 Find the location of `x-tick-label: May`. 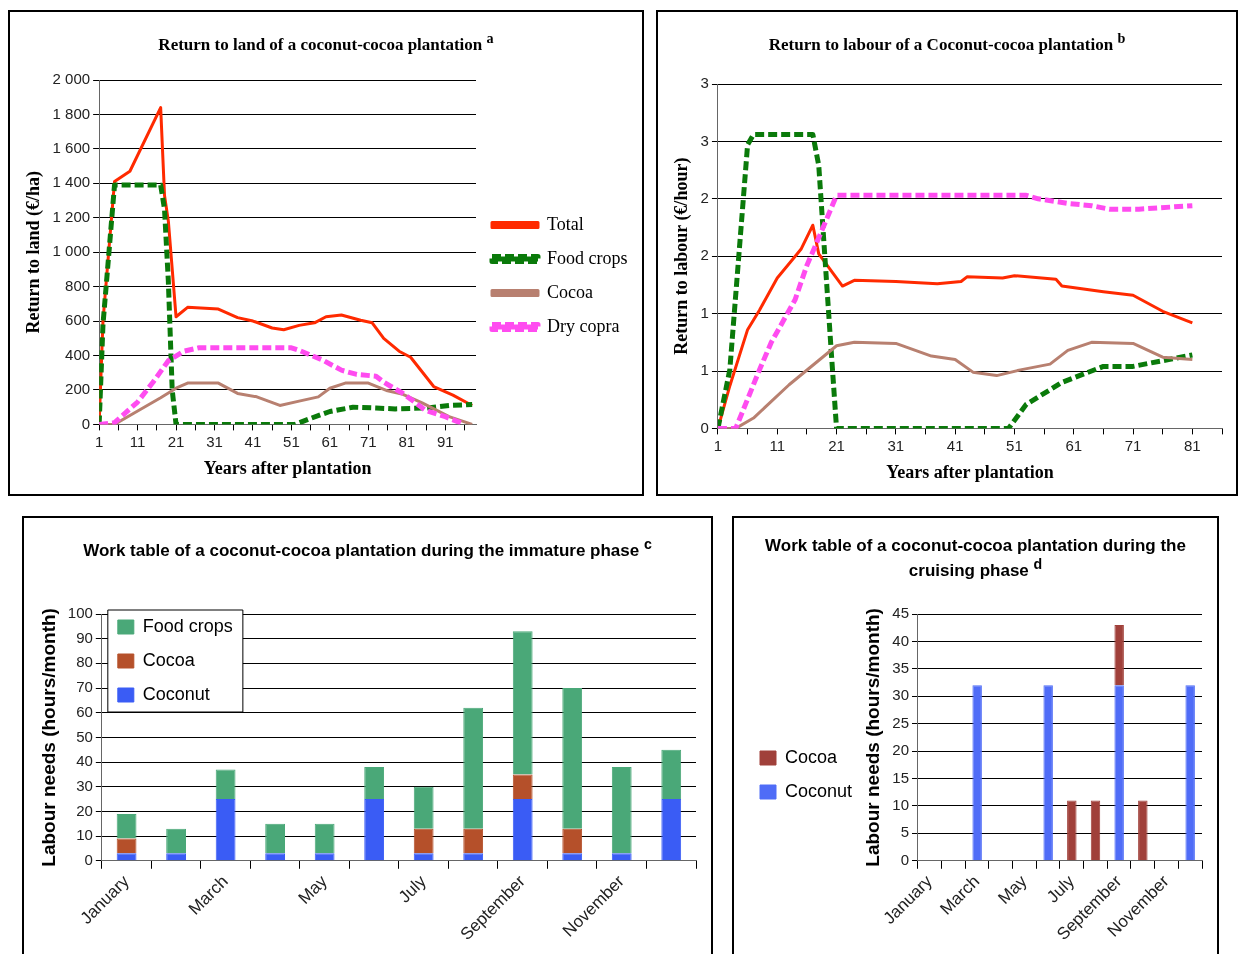

x-tick-label: May is located at coordinates (1012, 889).